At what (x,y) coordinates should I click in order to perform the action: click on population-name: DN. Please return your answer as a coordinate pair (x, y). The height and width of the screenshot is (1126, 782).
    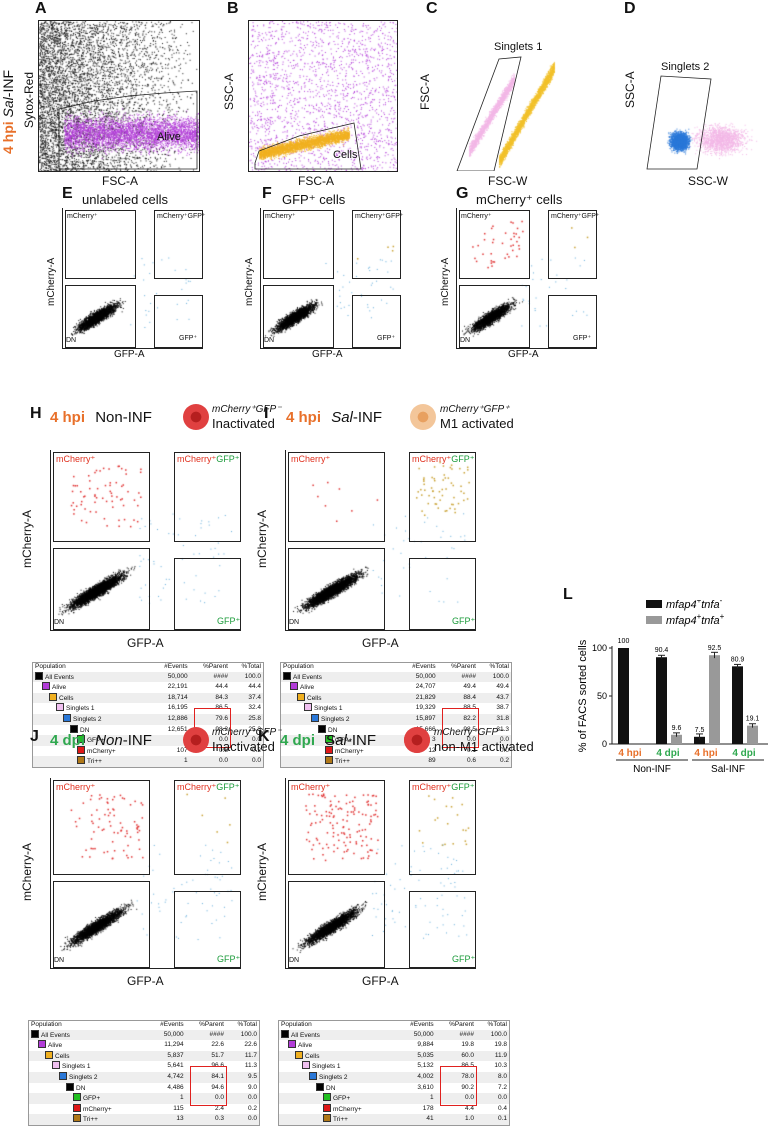
    Looking at the image, I should click on (331, 1088).